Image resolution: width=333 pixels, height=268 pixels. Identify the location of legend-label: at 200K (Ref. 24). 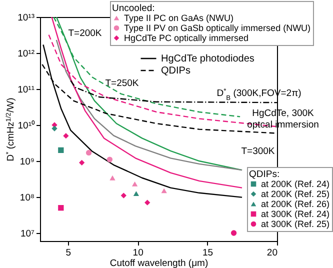
(295, 184).